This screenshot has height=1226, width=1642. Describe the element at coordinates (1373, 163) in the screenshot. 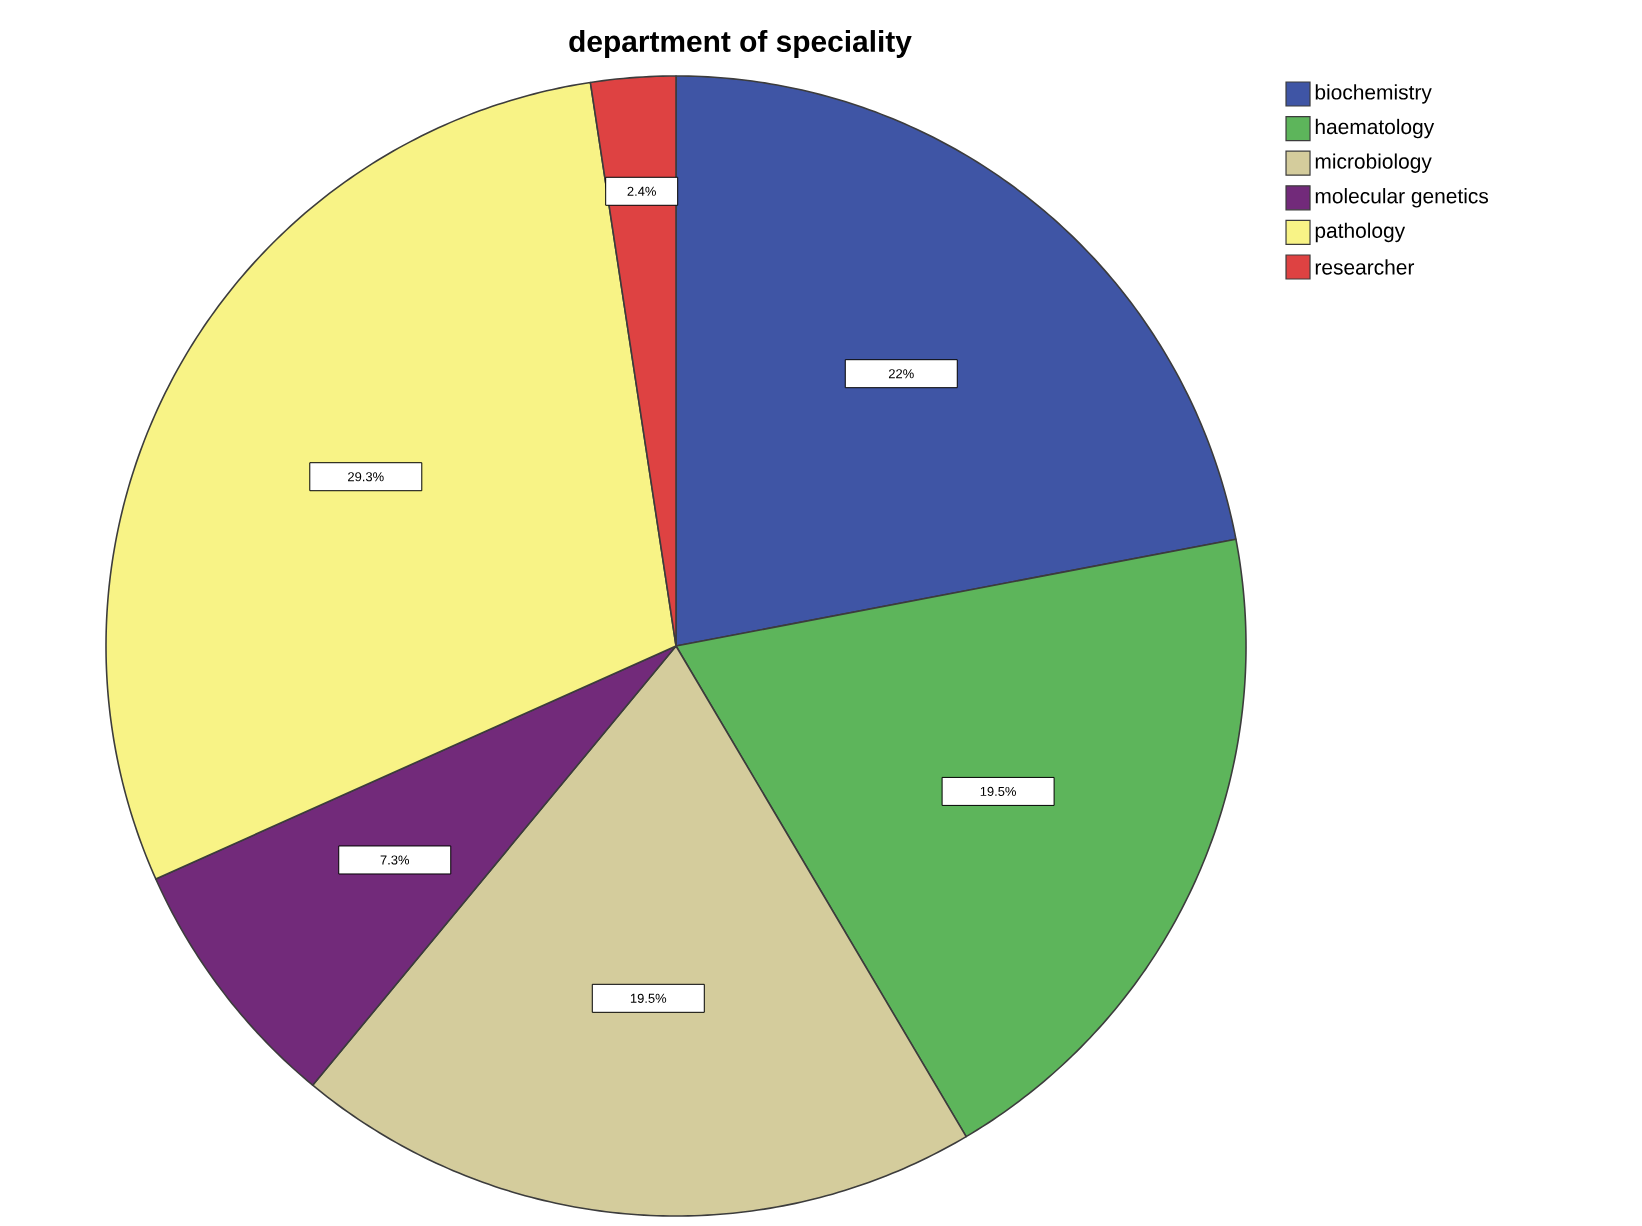

I see `legend-label: microbiology` at that location.